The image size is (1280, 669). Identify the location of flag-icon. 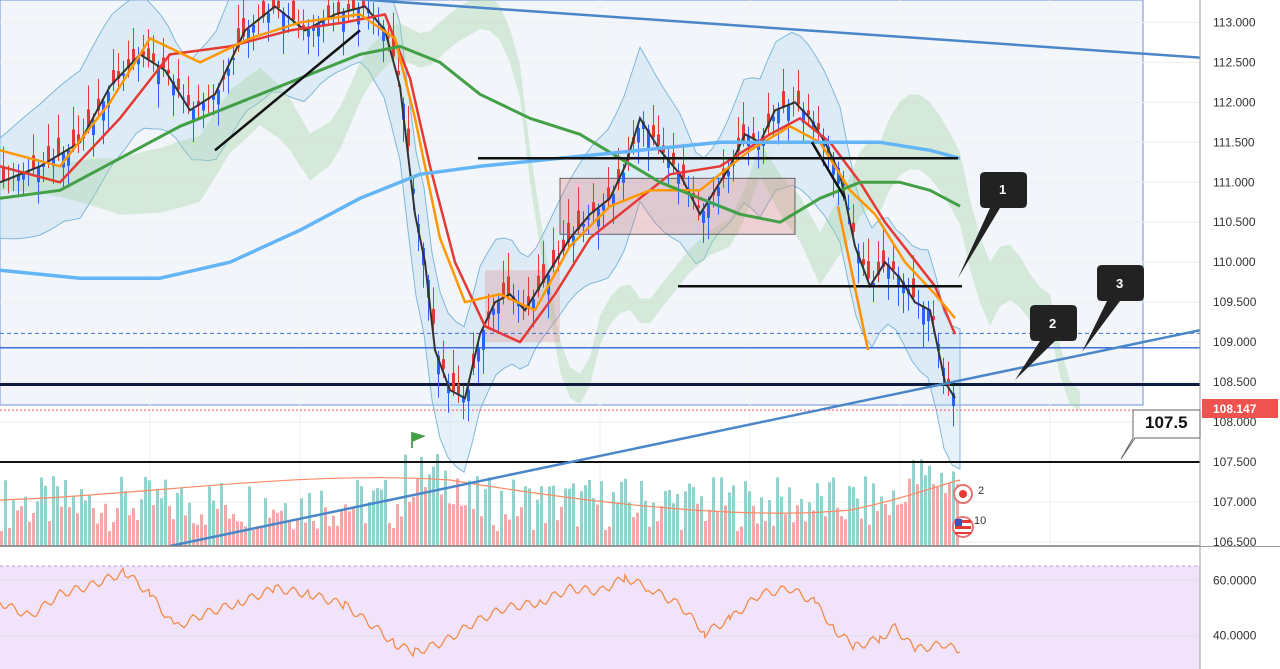
(418, 440).